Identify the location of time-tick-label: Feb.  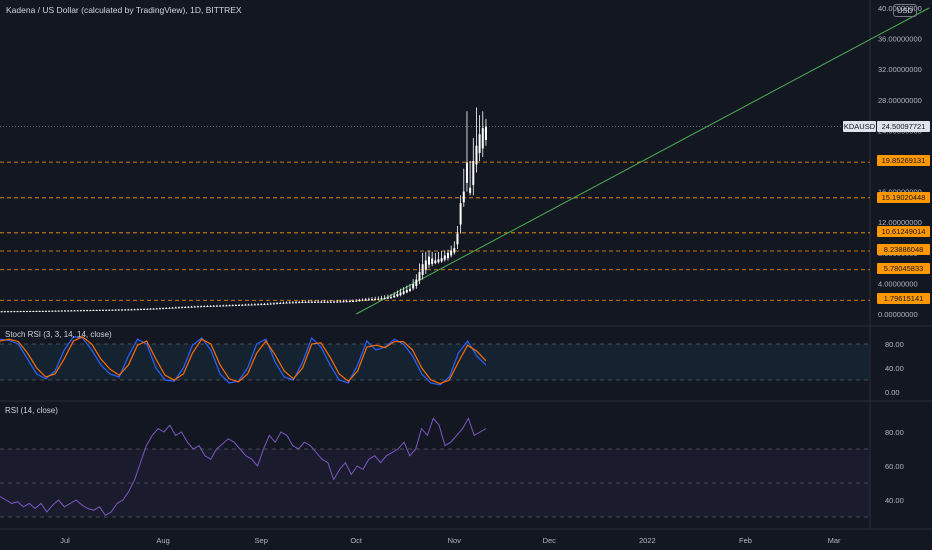
(745, 540).